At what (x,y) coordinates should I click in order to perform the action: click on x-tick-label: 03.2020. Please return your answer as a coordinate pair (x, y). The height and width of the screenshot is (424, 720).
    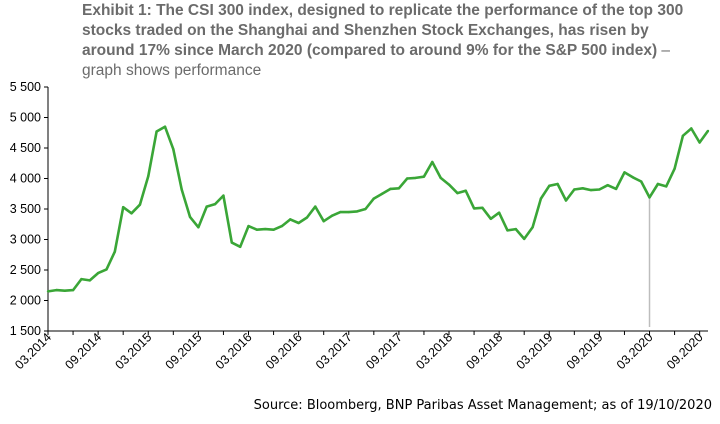
    Looking at the image, I should click on (635, 351).